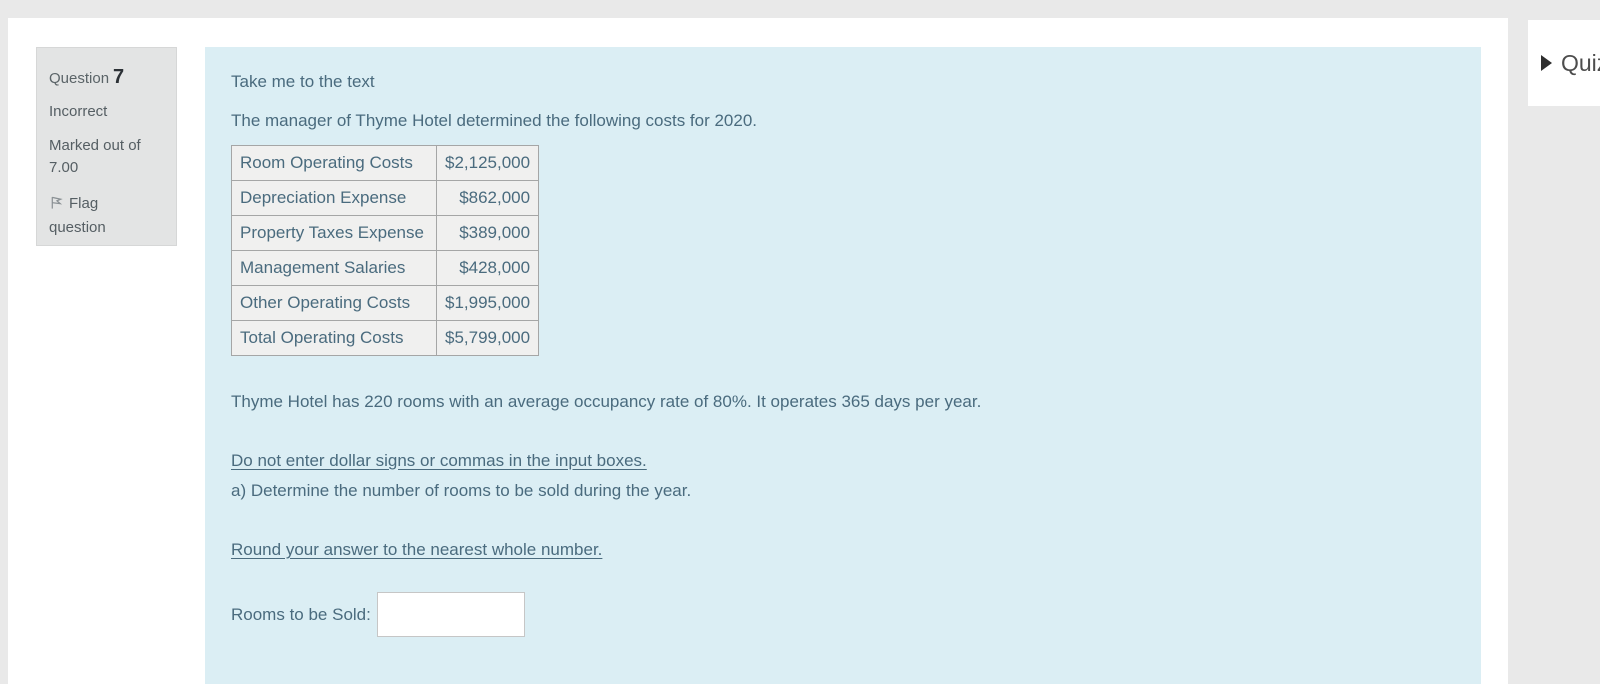  Describe the element at coordinates (487, 163) in the screenshot. I see `cost-value-cell: $2,125,000` at that location.